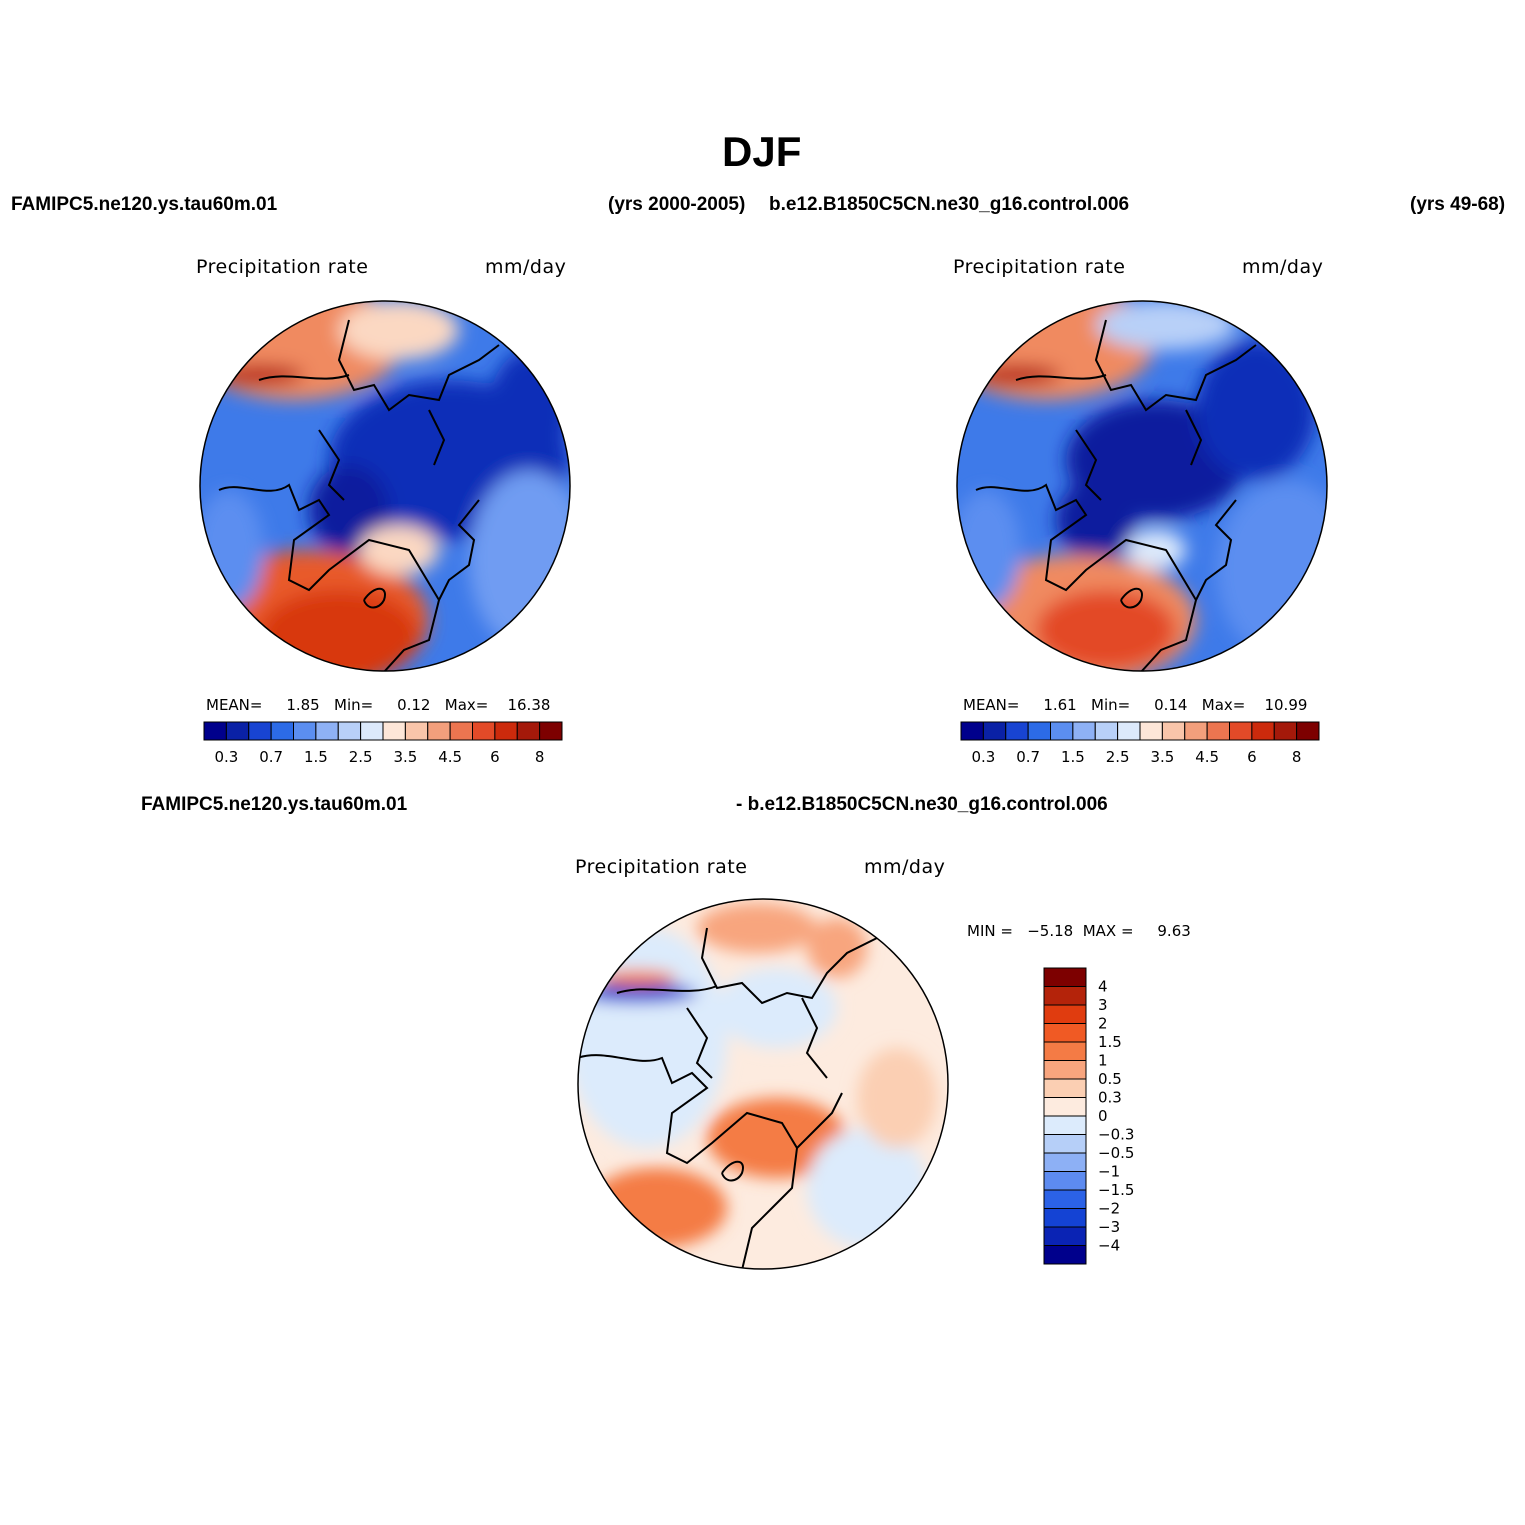 This screenshot has width=1525, height=1525. Describe the element at coordinates (1116, 1153) in the screenshot. I see `diff-colorbar-tick-label: −0.5` at that location.